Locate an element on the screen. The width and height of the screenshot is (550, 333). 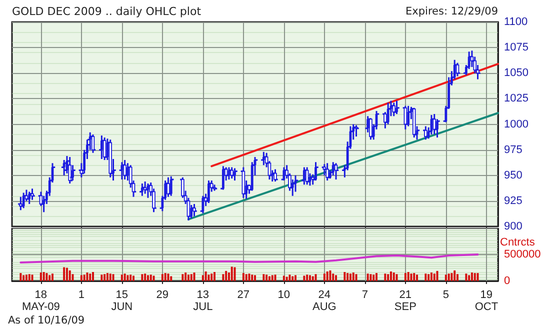
x-tick-label: 15 JUN is located at coordinates (122, 301).